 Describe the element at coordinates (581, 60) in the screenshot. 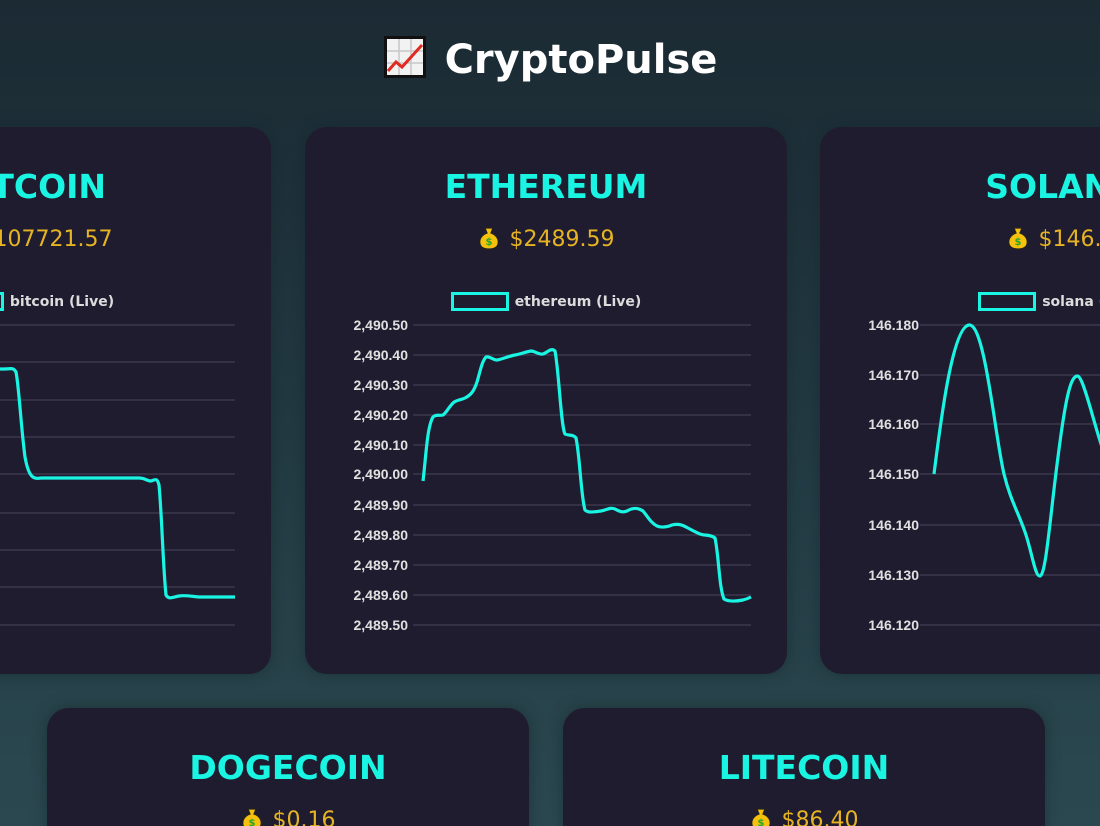

I see `app-title: CryptoPulse` at that location.